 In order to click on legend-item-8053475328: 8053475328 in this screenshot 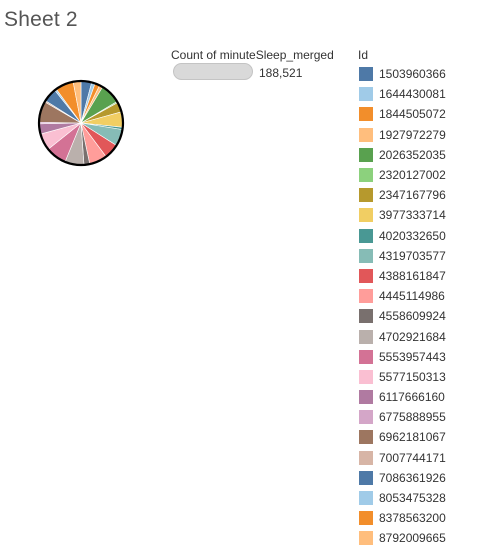, I will do `click(402, 498)`.